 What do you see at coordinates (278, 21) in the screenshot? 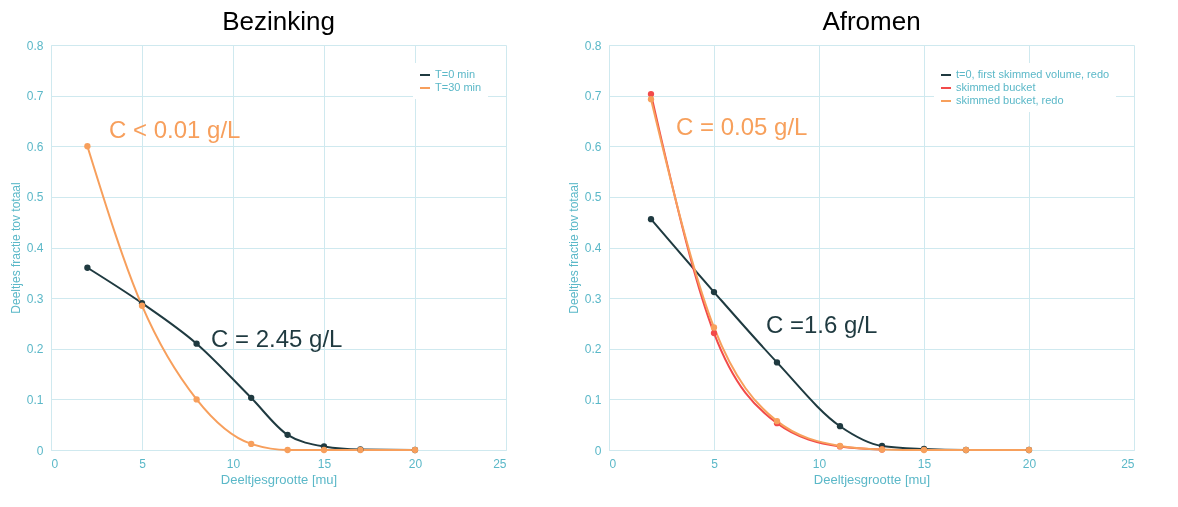
I see `chart-title: Bezinking` at bounding box center [278, 21].